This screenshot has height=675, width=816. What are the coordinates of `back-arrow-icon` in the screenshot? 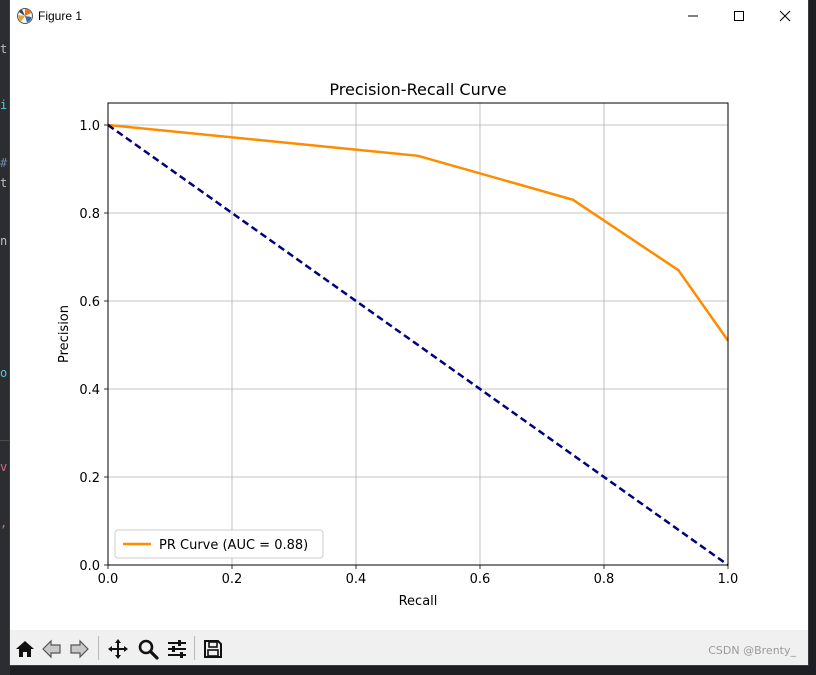 It's located at (51, 649).